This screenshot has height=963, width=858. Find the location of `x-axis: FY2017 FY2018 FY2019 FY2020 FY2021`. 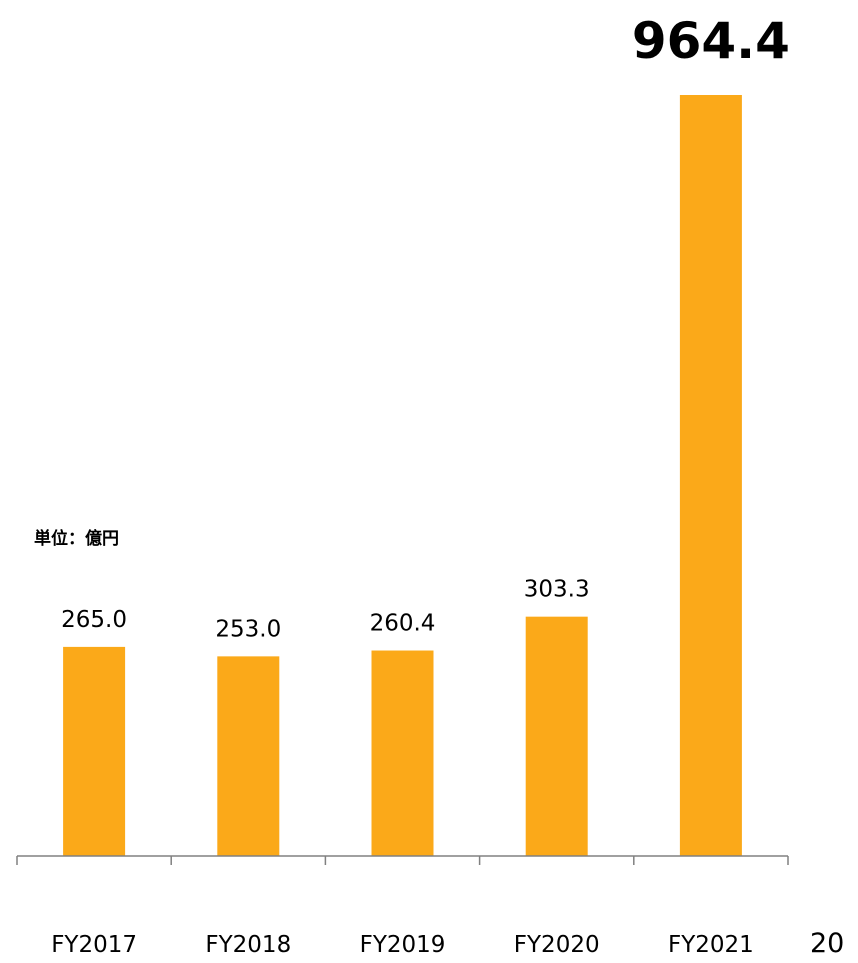

x-axis: FY2017 FY2018 FY2019 FY2020 FY2021 is located at coordinates (402, 906).